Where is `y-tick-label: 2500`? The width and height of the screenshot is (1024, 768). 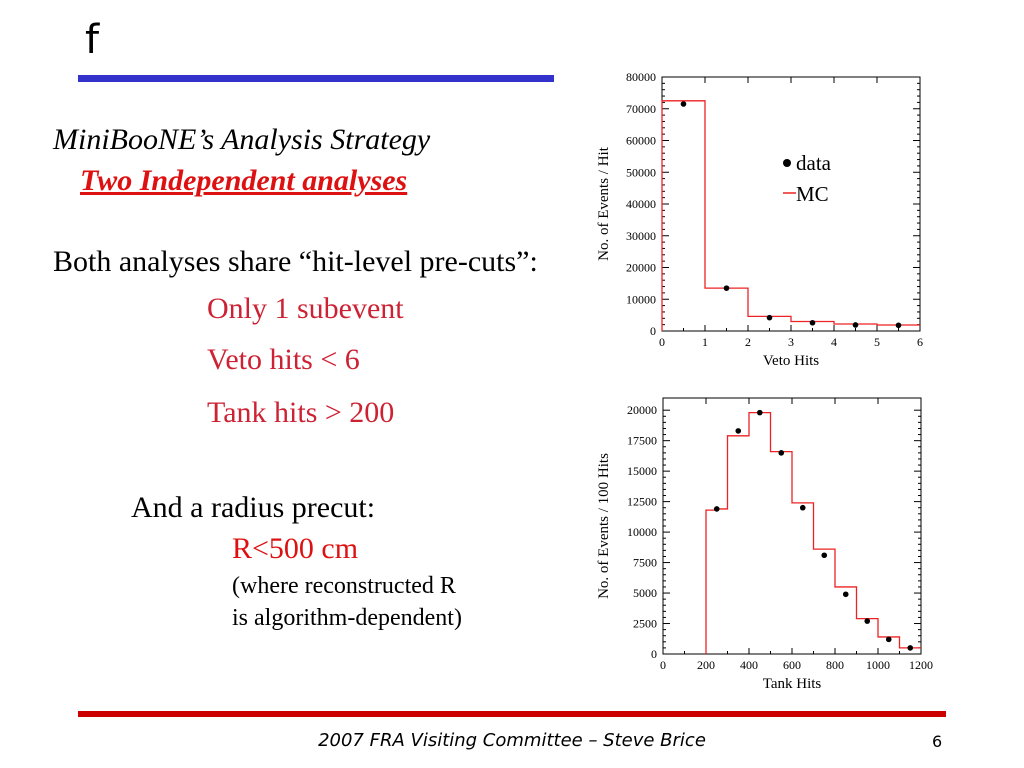 y-tick-label: 2500 is located at coordinates (645, 624).